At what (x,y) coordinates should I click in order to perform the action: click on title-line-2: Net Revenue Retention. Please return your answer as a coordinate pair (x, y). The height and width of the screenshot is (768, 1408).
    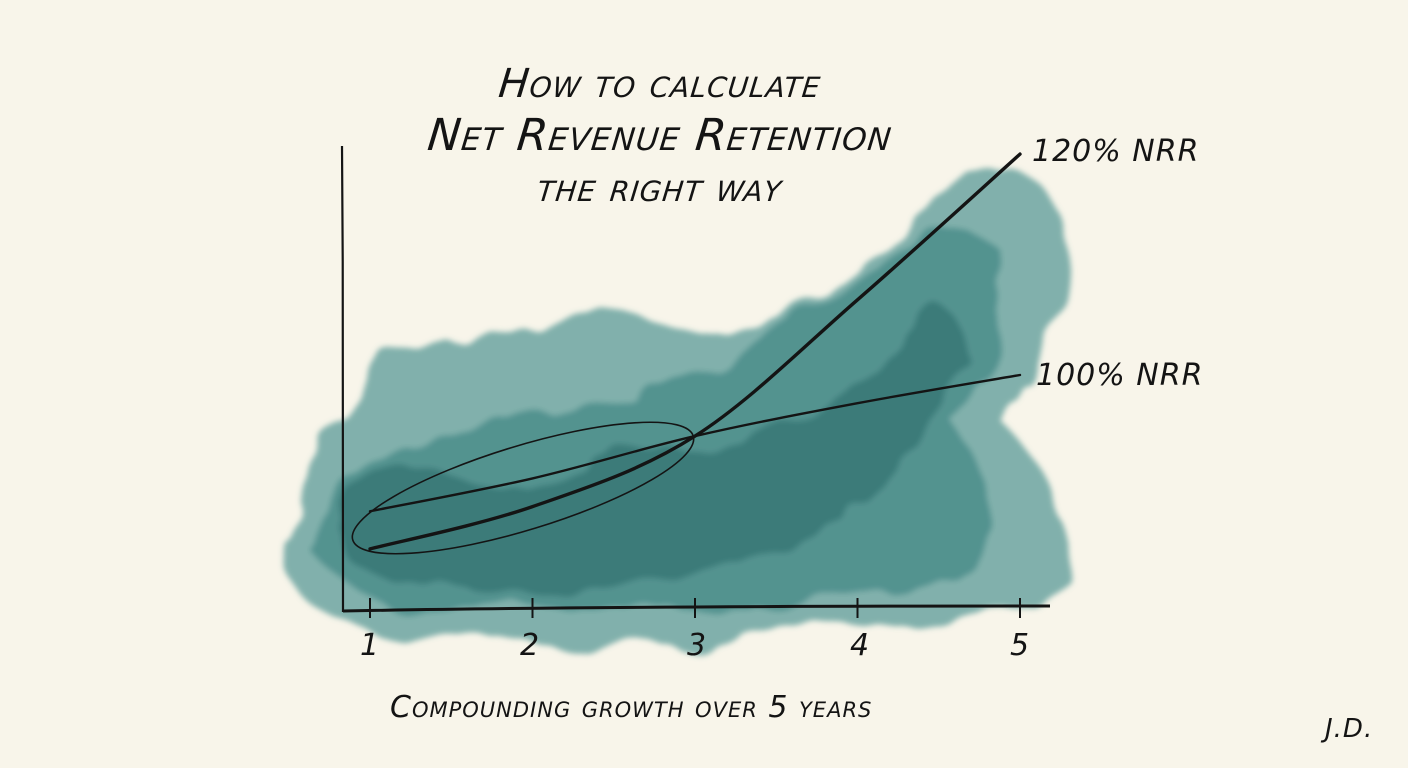
    Looking at the image, I should click on (660, 135).